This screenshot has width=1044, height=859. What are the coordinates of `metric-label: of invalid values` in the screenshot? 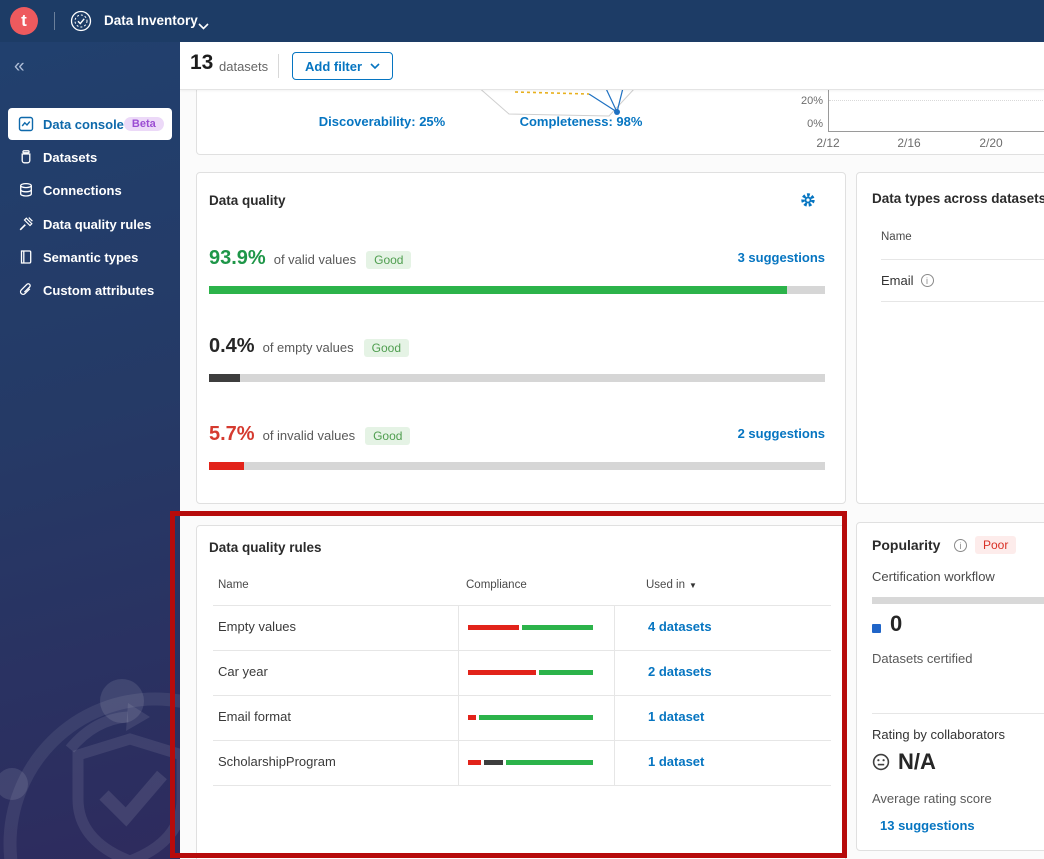 It's located at (309, 435).